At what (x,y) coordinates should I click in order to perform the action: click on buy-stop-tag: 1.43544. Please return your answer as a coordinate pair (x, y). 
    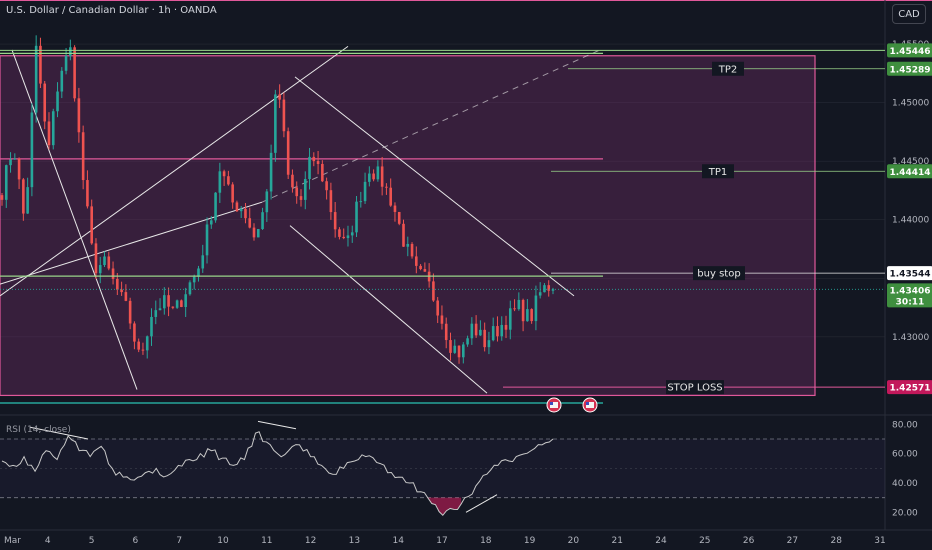
    Looking at the image, I should click on (910, 275).